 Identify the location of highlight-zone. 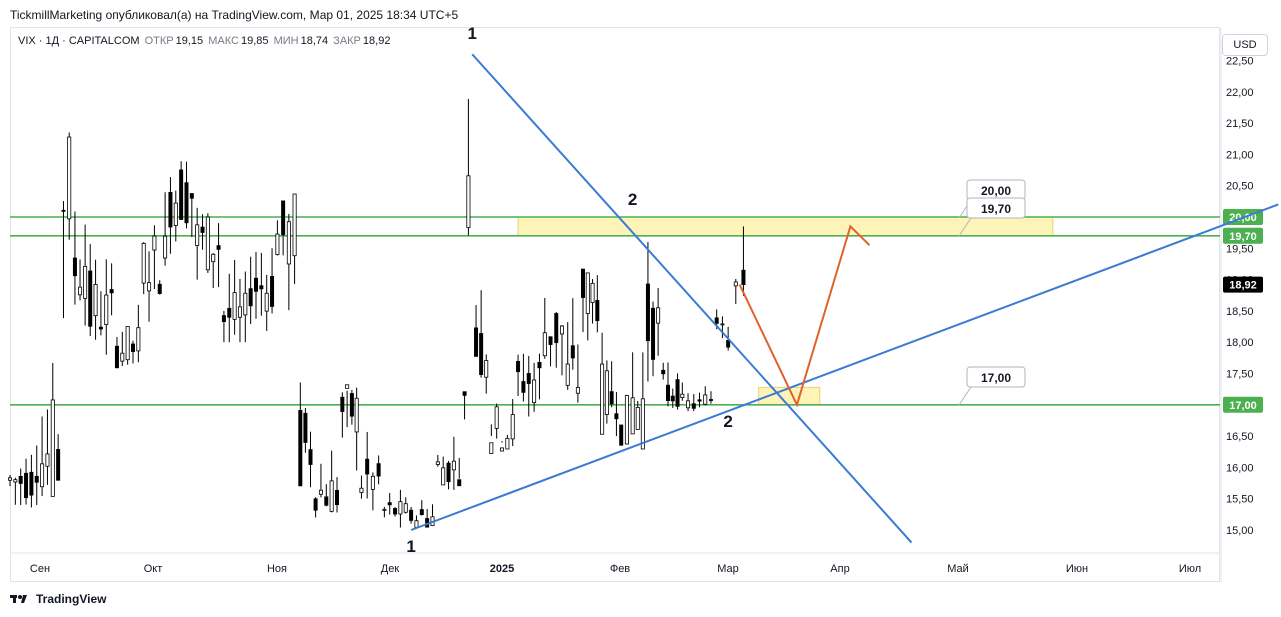
(785, 226).